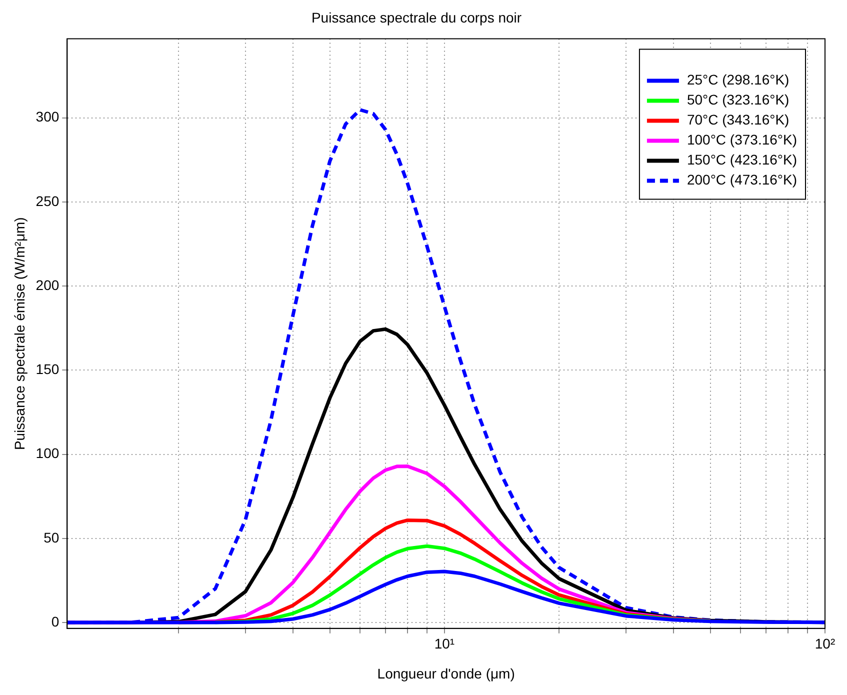 The width and height of the screenshot is (847, 695). I want to click on legend-label: 25°C (298.16°K), so click(738, 80).